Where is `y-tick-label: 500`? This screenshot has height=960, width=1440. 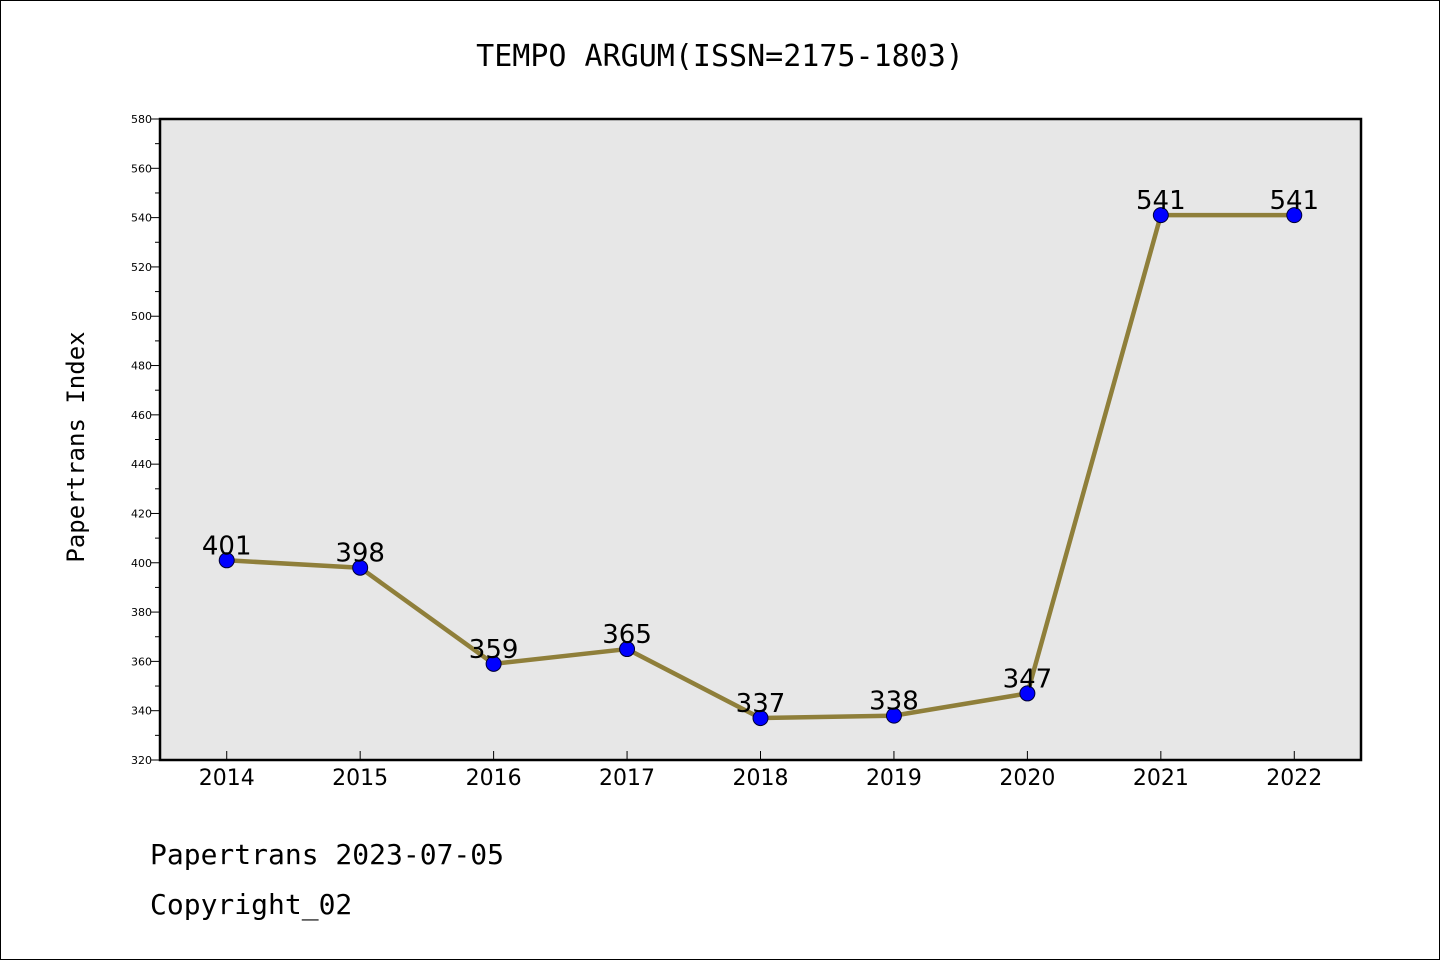
y-tick-label: 500 is located at coordinates (141, 316).